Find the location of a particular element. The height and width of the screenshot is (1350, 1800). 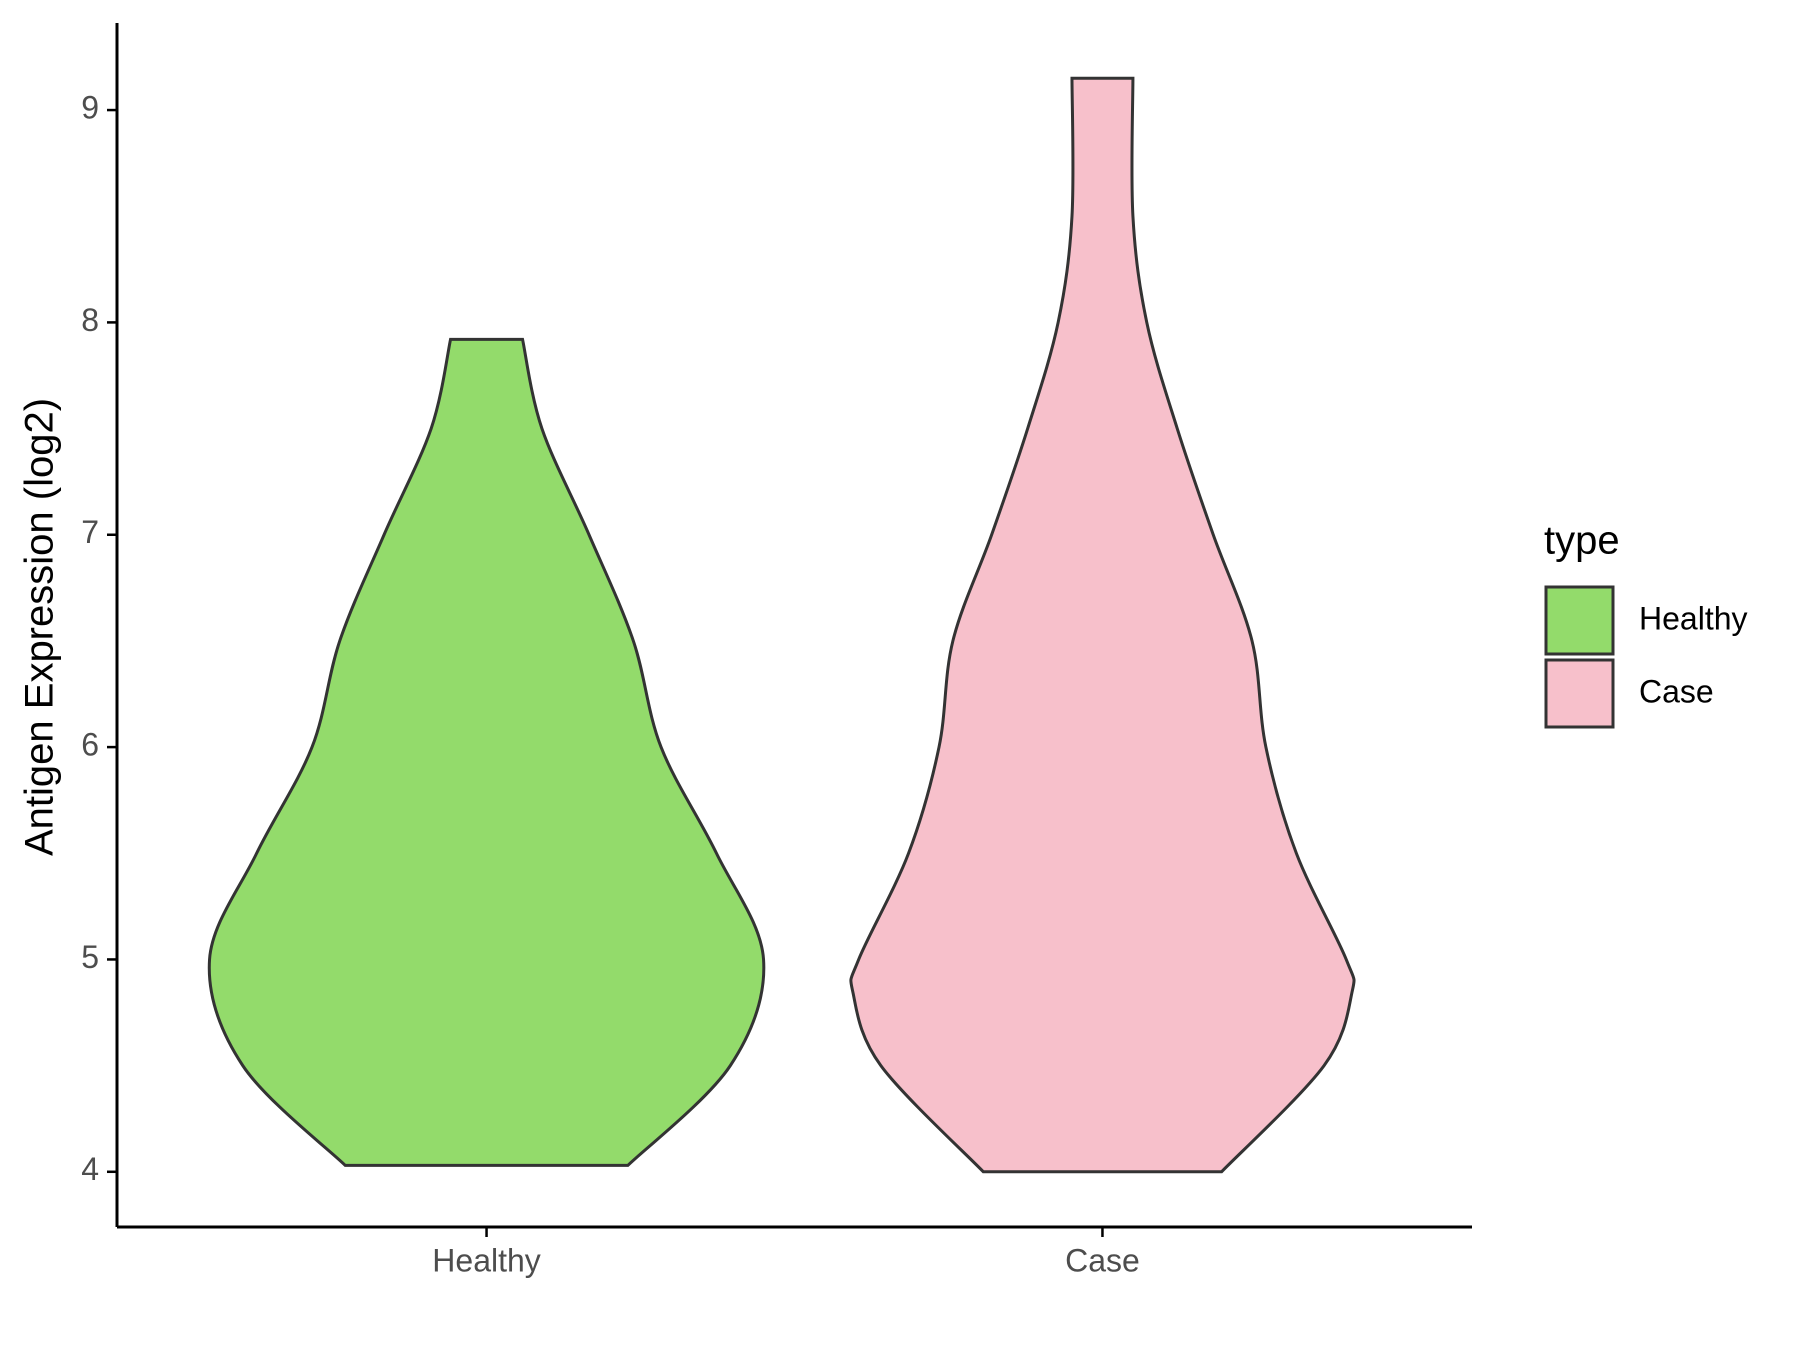

y-tick-label: 5 is located at coordinates (90, 957).